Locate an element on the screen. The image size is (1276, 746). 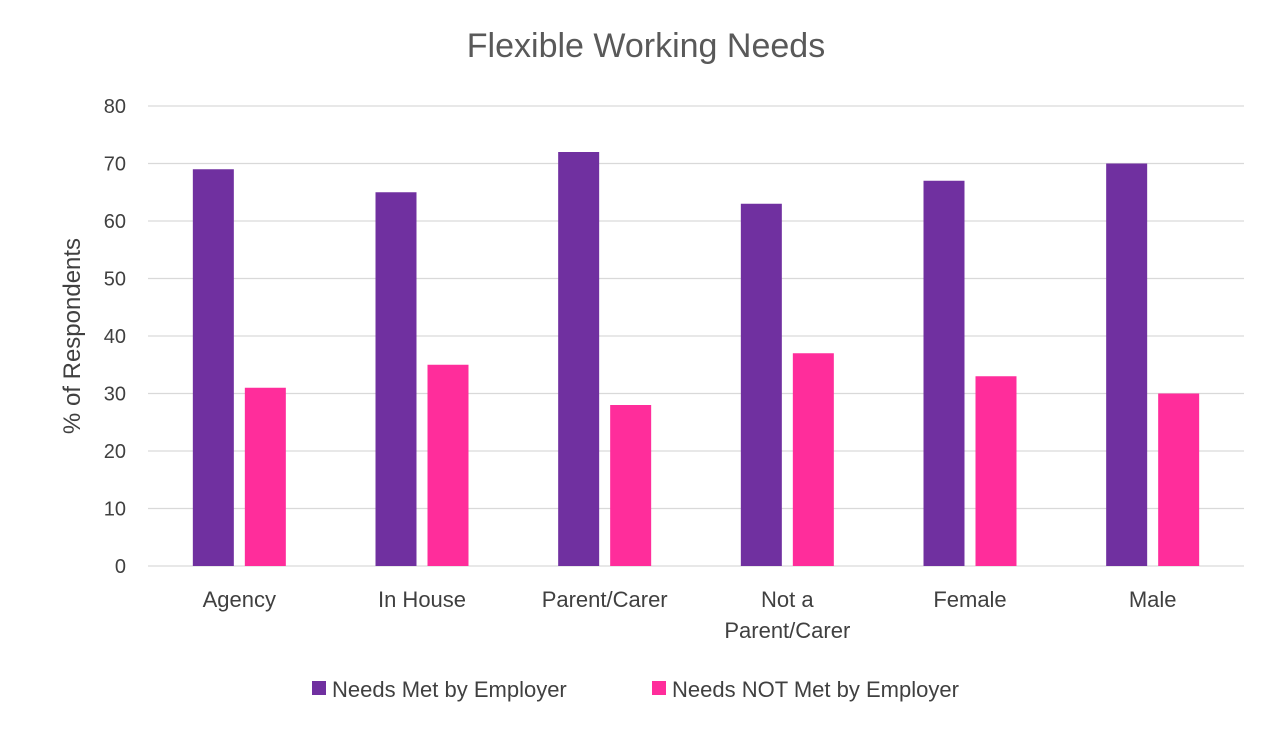
y-tick-label: 50 is located at coordinates (115, 280).